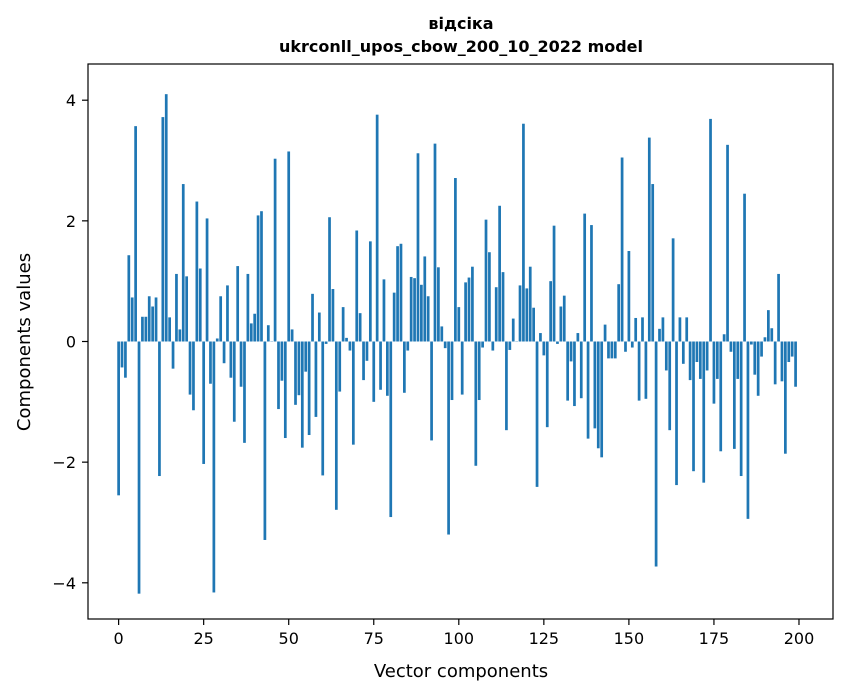 This screenshot has width=847, height=696. I want to click on x-axis-label: Vector components, so click(461, 671).